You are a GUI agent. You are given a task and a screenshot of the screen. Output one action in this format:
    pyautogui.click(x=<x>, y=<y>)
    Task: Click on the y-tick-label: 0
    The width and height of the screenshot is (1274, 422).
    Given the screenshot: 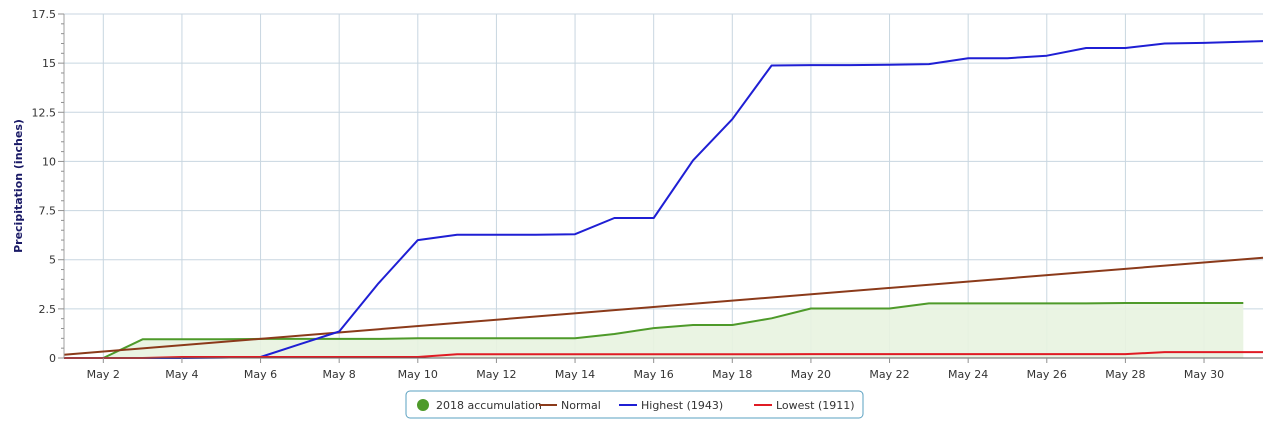 What is the action you would take?
    pyautogui.click(x=52, y=358)
    